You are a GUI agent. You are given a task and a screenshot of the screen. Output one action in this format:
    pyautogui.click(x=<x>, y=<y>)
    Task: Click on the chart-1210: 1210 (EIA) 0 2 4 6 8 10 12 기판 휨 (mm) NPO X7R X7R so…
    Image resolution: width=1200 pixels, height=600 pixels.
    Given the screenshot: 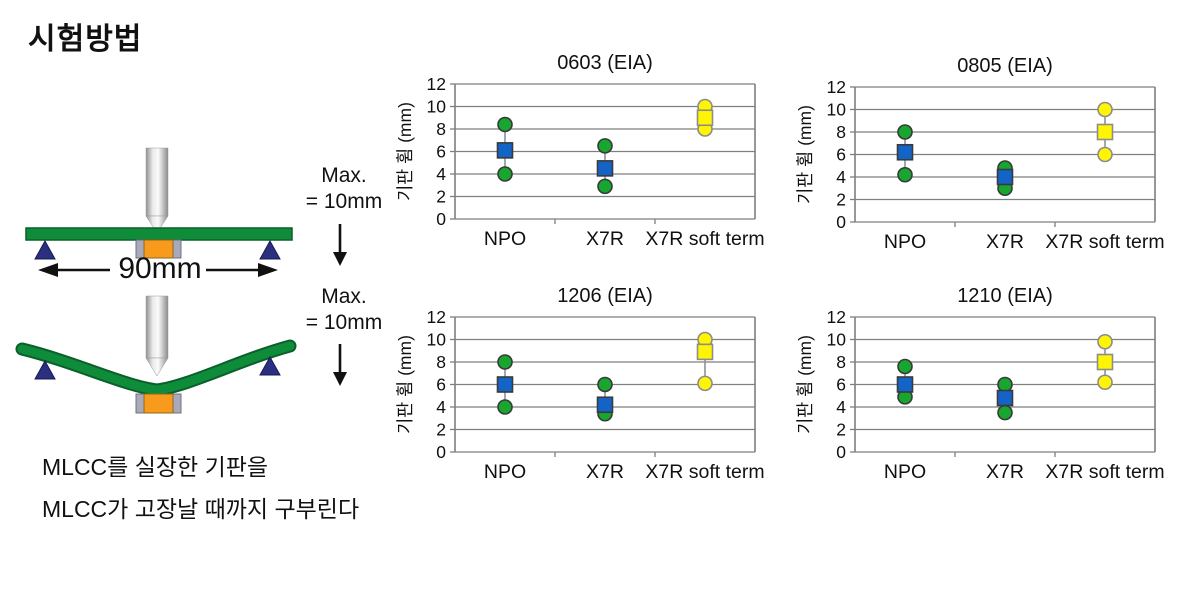 What is the action you would take?
    pyautogui.click(x=995, y=391)
    